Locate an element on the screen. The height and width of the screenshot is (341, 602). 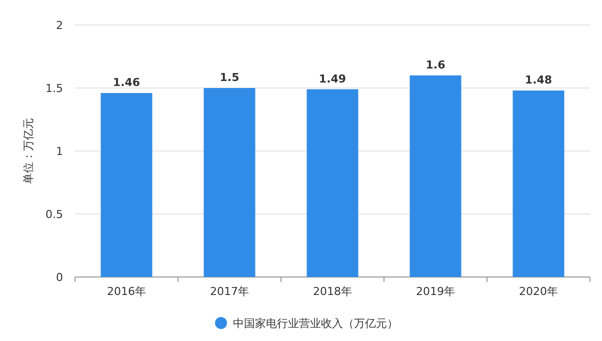
x-tick-label: 2018年 is located at coordinates (332, 291).